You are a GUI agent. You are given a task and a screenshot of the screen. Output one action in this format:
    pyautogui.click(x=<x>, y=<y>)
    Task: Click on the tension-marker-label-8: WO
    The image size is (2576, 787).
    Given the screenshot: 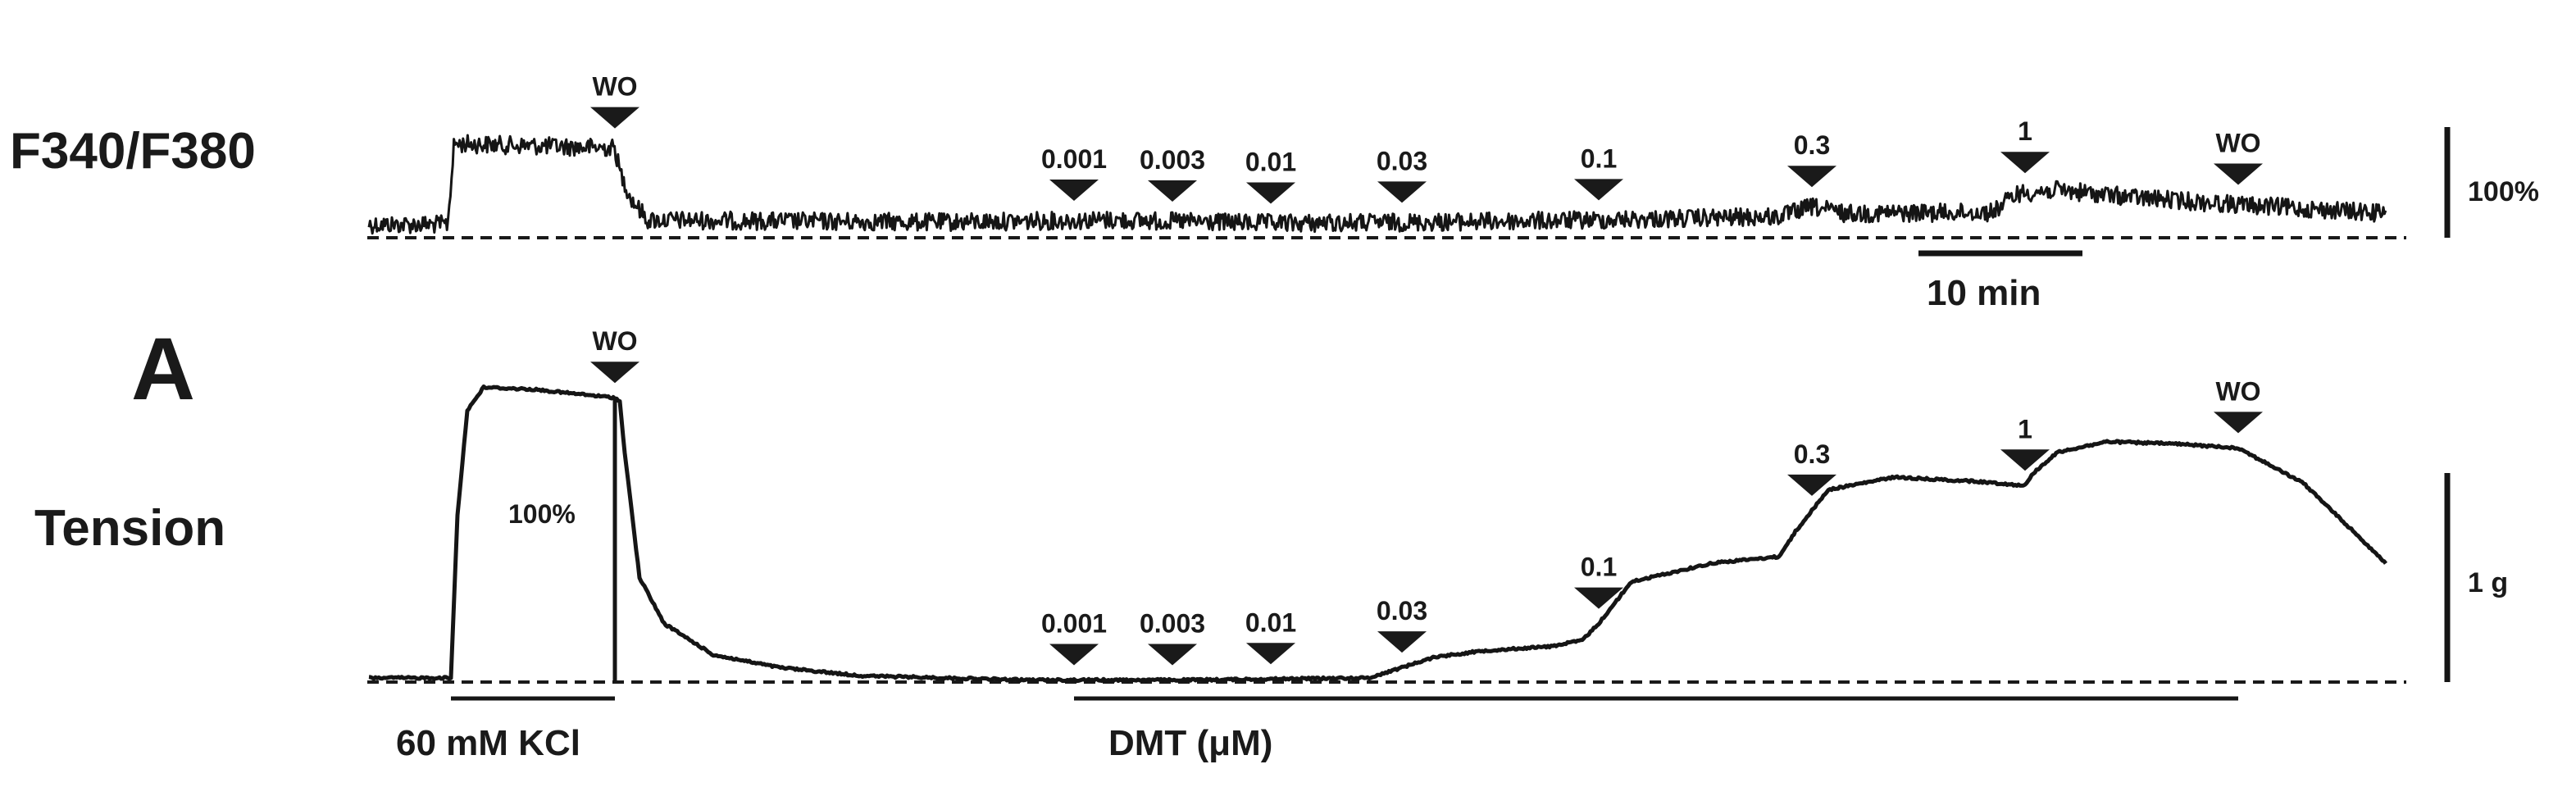 What is the action you would take?
    pyautogui.click(x=2237, y=391)
    